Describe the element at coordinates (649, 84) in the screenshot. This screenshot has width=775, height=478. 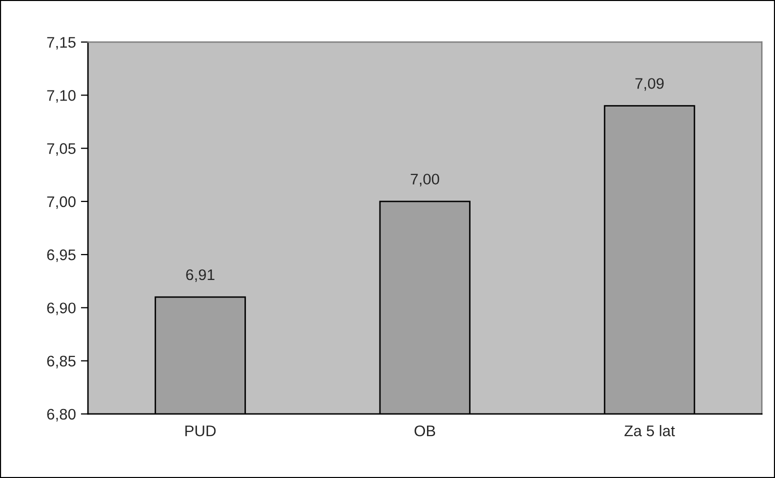
I see `data-label: 7,09` at that location.